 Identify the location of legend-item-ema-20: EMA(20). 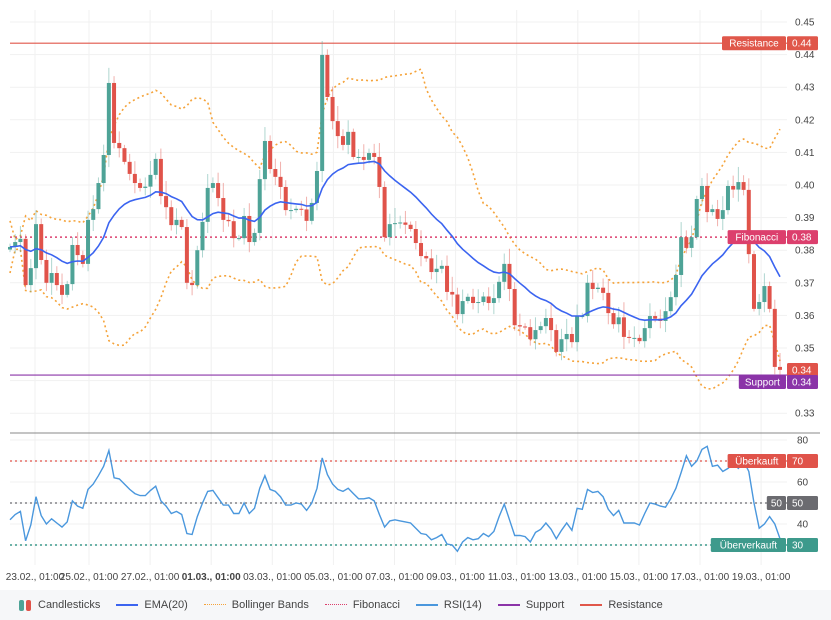
(152, 605).